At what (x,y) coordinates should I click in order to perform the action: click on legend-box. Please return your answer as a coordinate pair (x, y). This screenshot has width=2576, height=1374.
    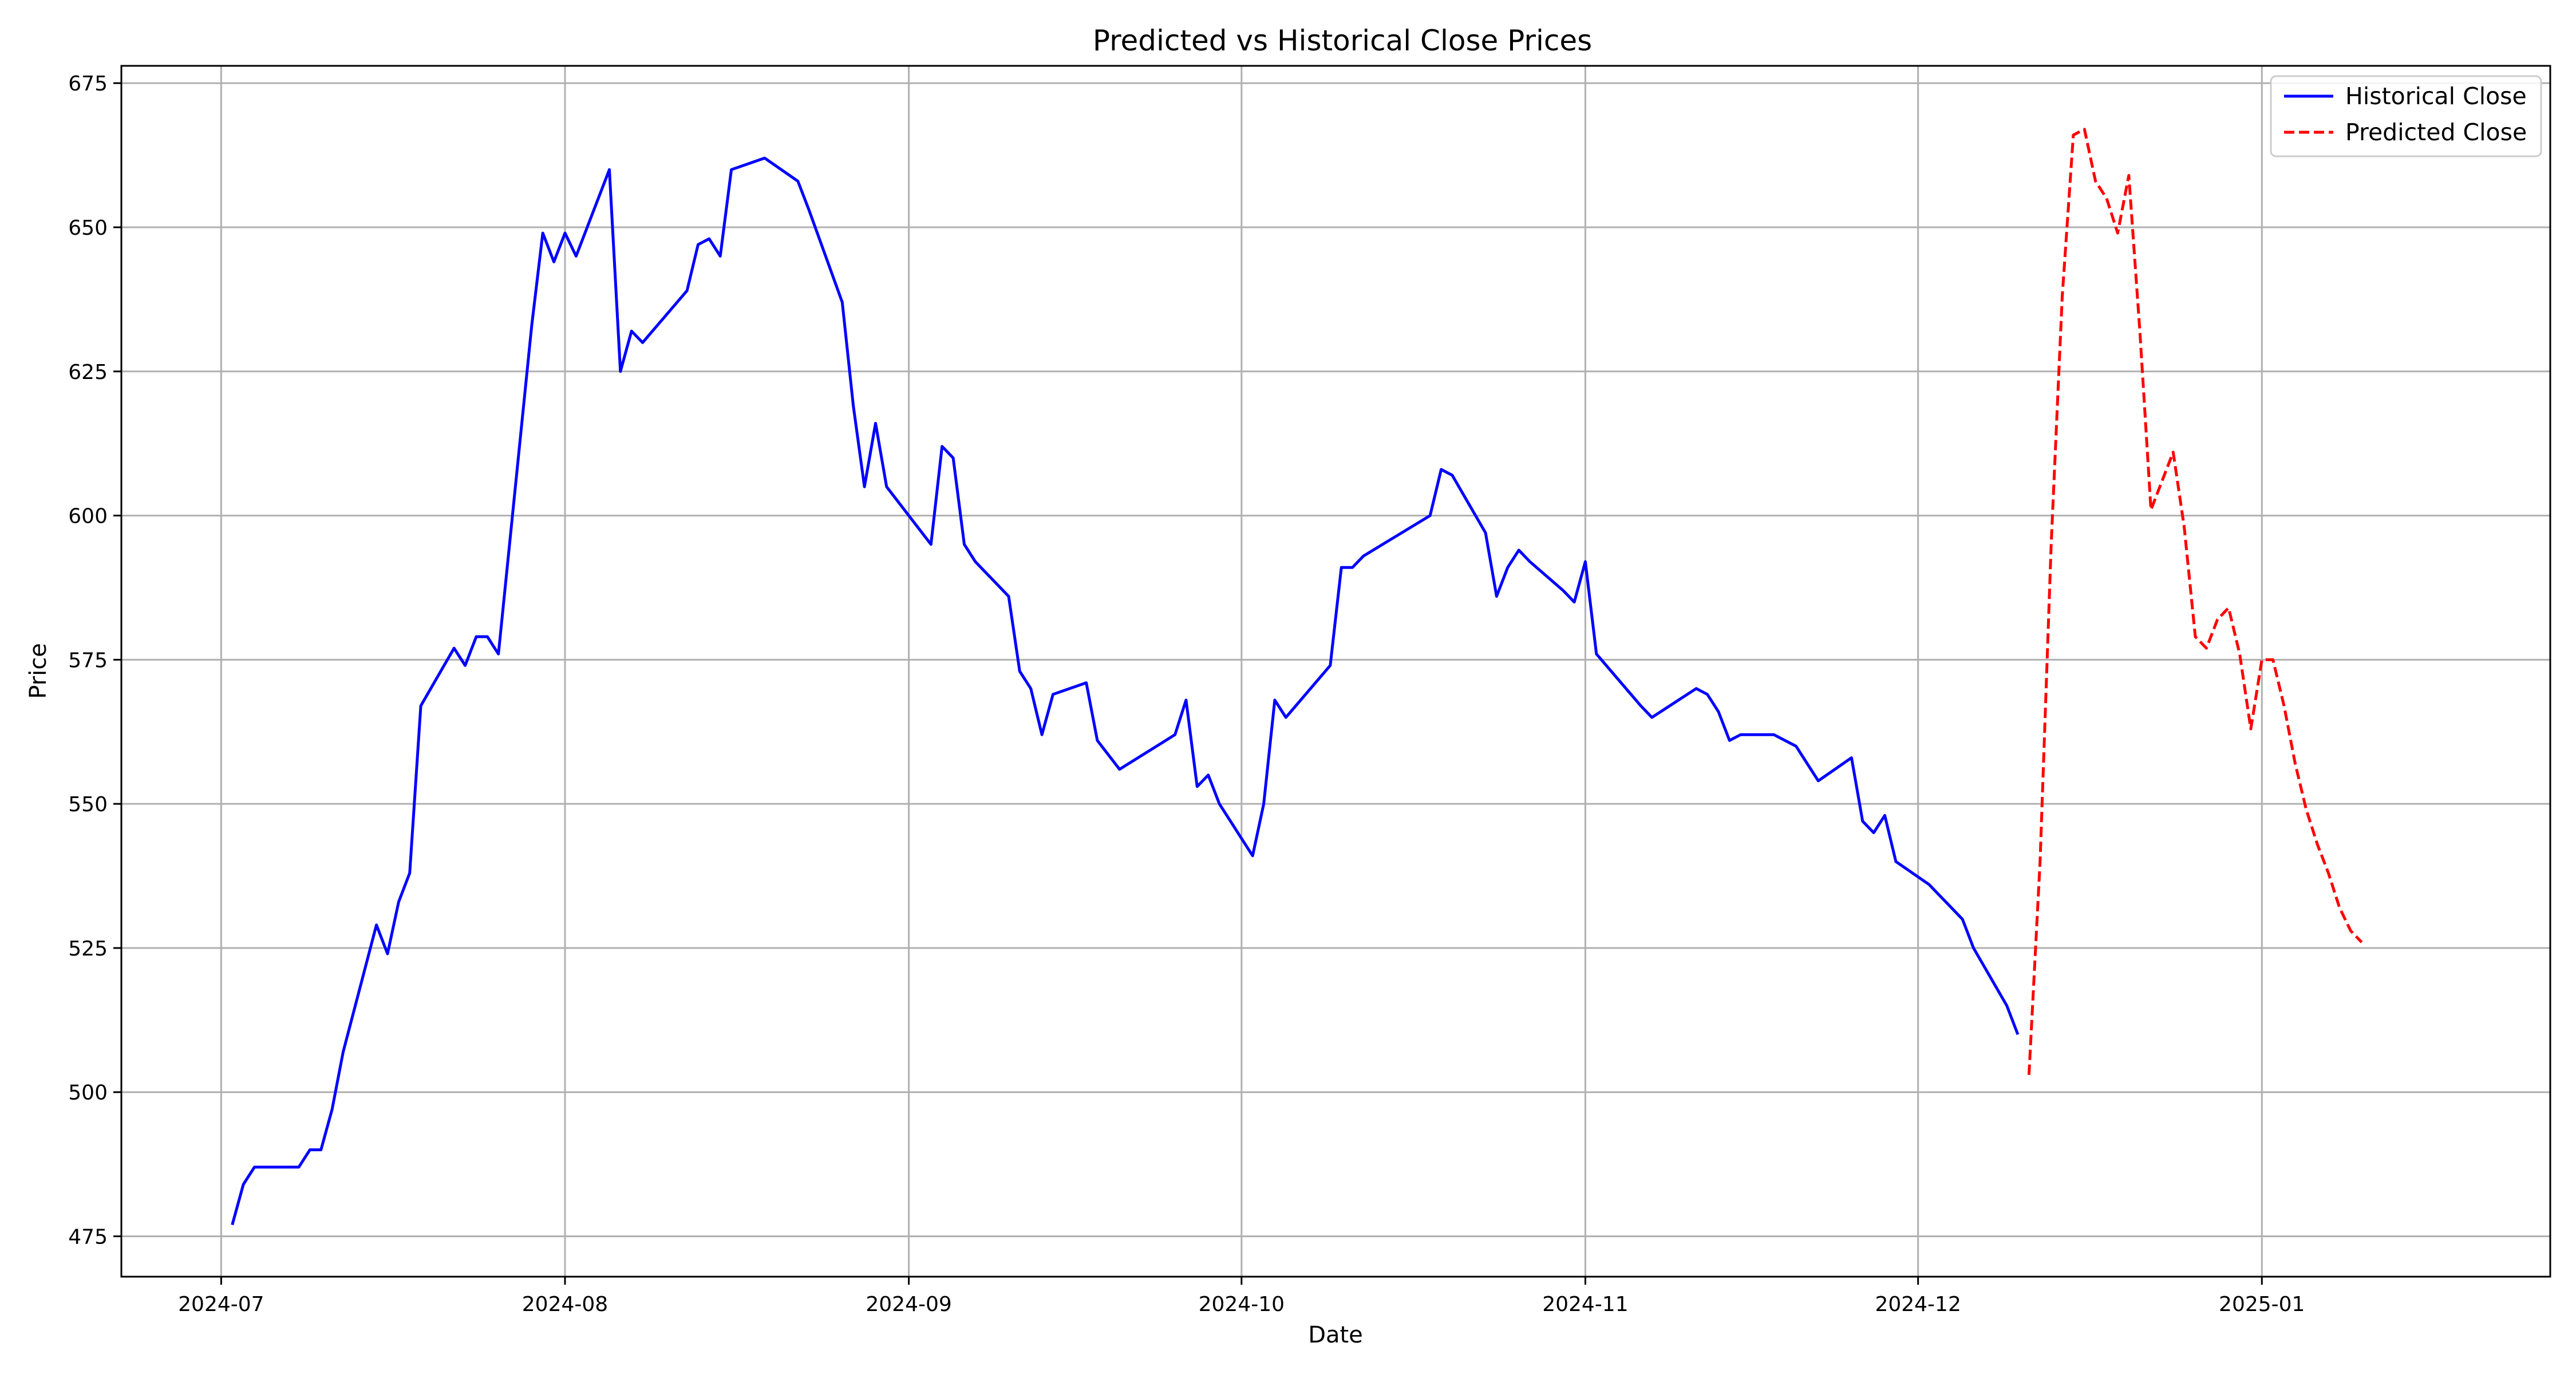
    Looking at the image, I should click on (2406, 116).